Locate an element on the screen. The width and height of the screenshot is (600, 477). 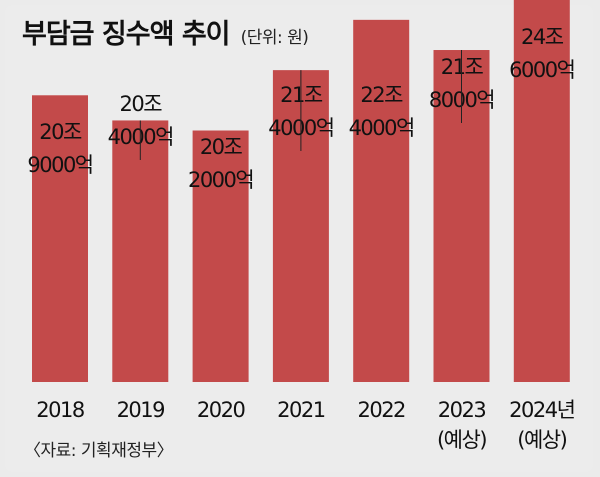
data-label-2018-2: 9000억 is located at coordinates (59, 165).